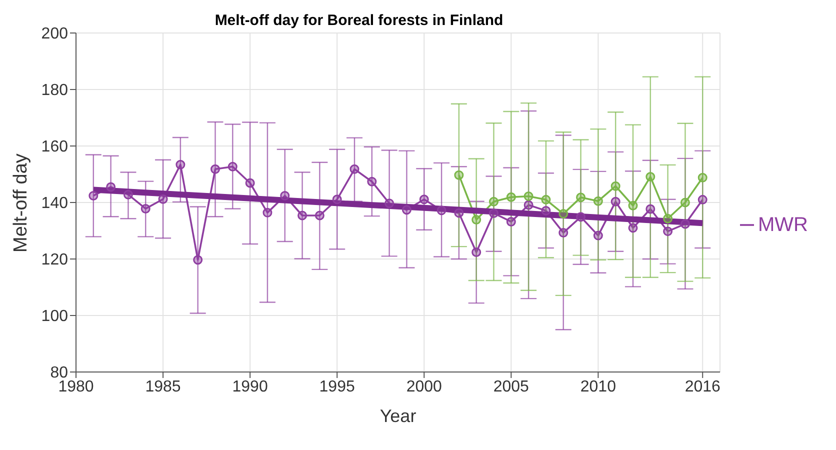 The height and width of the screenshot is (450, 836). I want to click on legend-label: MWR, so click(783, 225).